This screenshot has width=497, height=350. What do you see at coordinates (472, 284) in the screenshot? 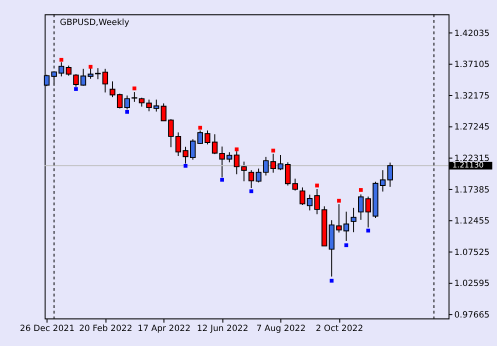
I see `y-tick-label: 1.02595` at bounding box center [472, 284].